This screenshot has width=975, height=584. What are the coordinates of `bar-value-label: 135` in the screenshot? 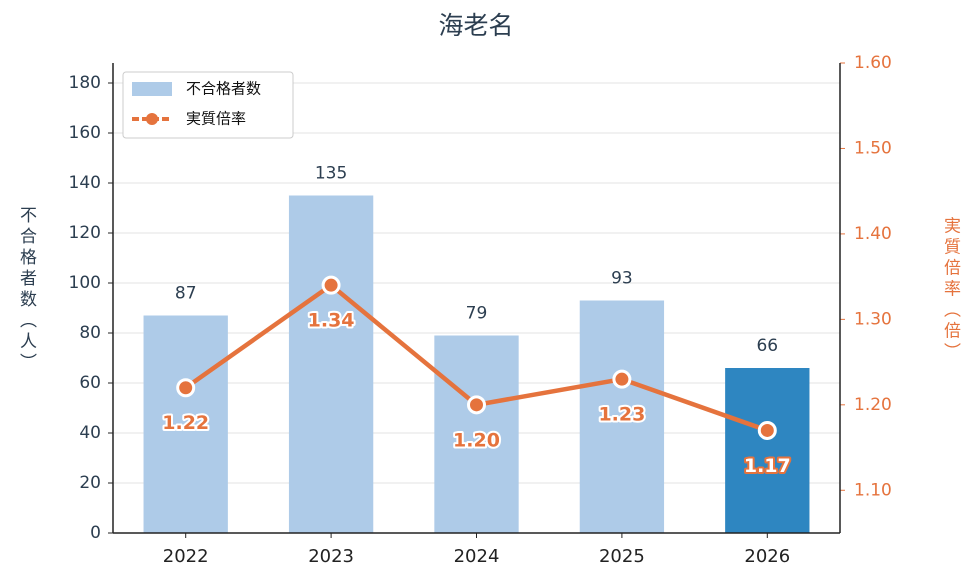 It's located at (331, 174).